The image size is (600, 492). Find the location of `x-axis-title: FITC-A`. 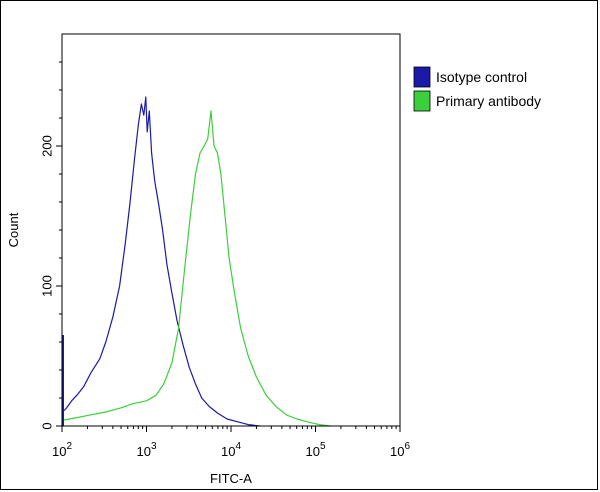

x-axis-title: FITC-A is located at coordinates (231, 478).